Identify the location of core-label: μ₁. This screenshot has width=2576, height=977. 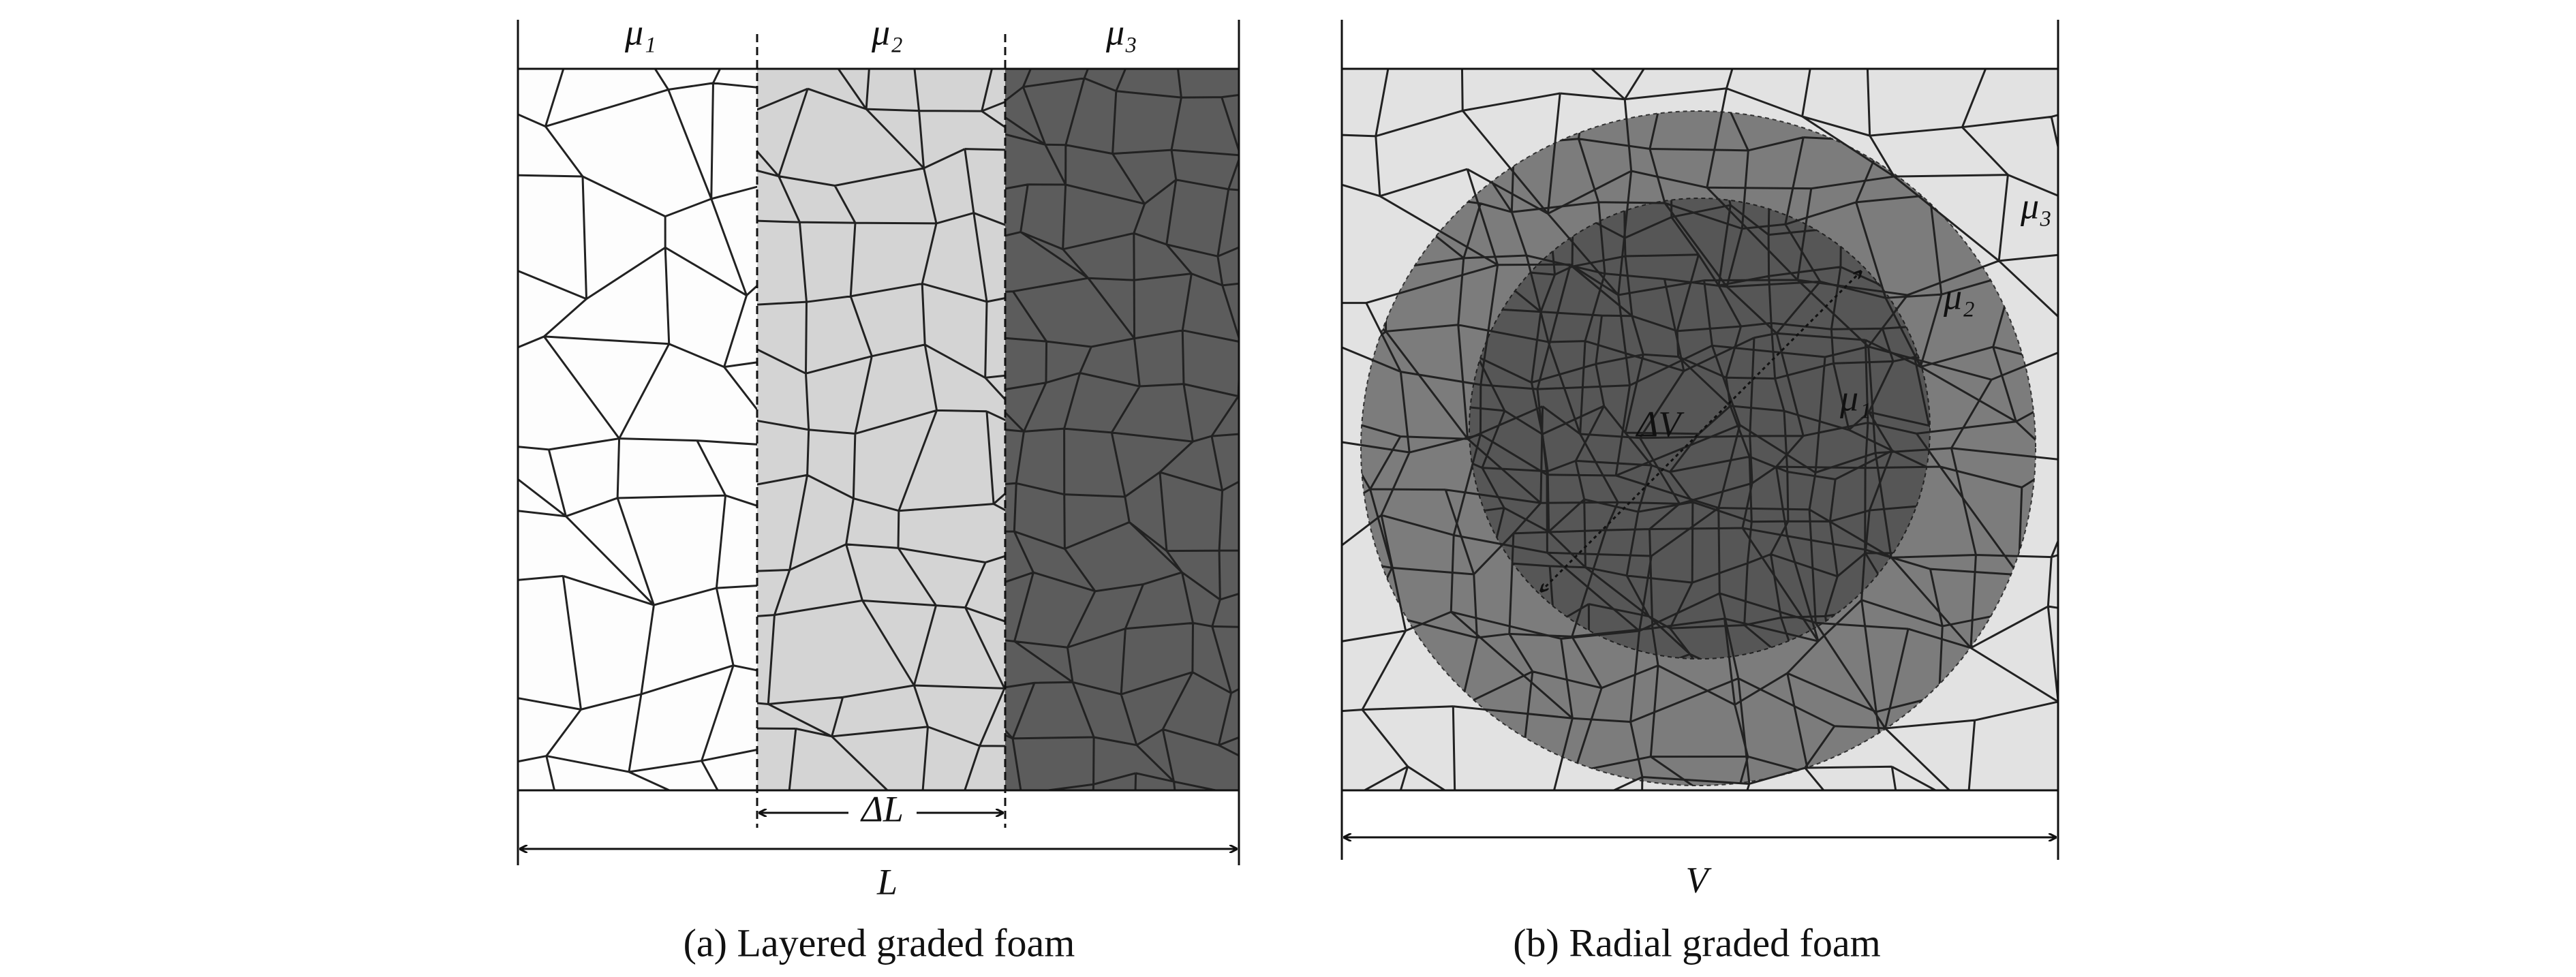
(1855, 397).